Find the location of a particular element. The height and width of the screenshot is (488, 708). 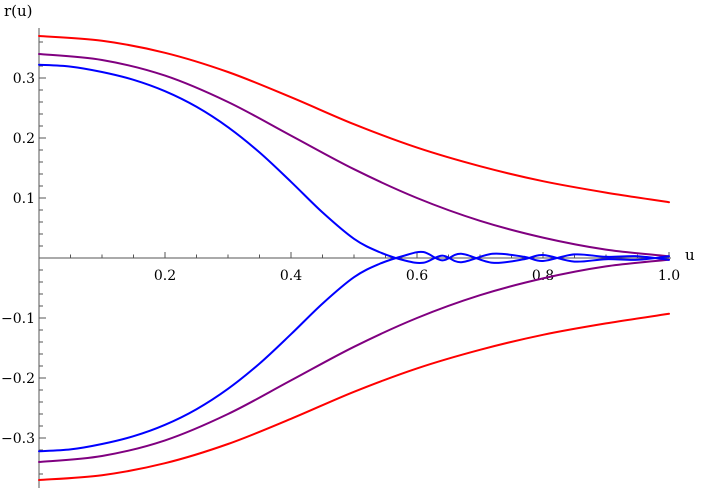

y-axis-ticks: 0.3 0.2 0.1 −0.1 −0.2 −0.3 is located at coordinates (23, 258).